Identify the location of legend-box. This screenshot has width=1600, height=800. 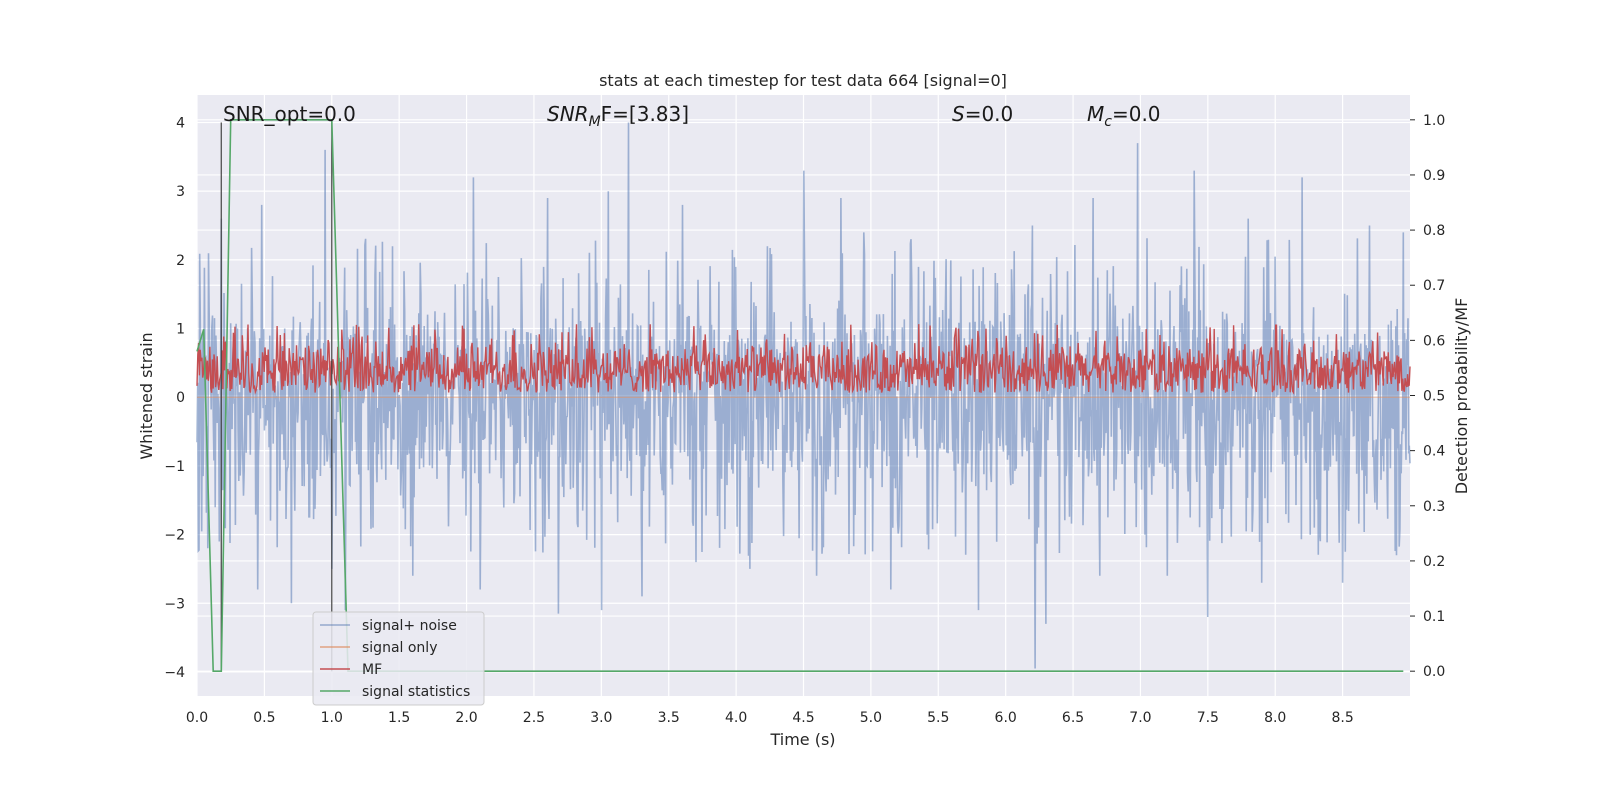
(398, 658).